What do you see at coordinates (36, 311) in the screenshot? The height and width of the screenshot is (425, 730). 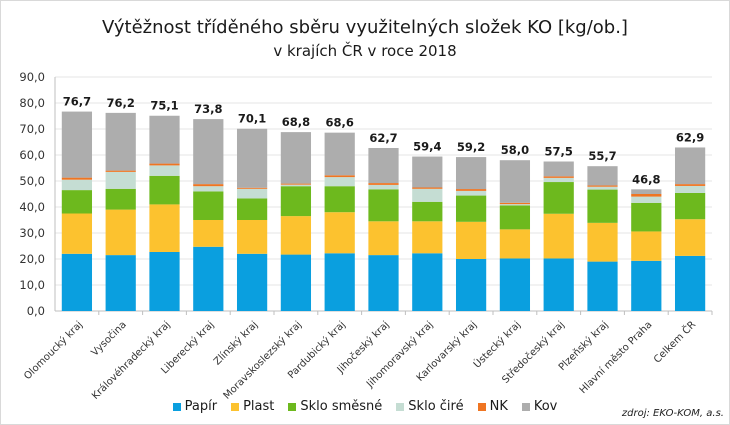 I see `y-tick-label: 0,0` at bounding box center [36, 311].